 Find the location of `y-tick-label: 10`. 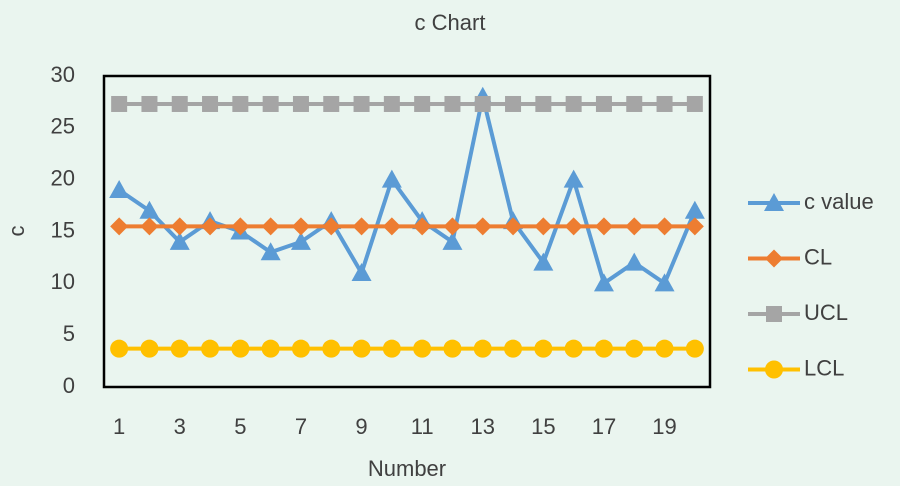

y-tick-label: 10 is located at coordinates (63, 281).